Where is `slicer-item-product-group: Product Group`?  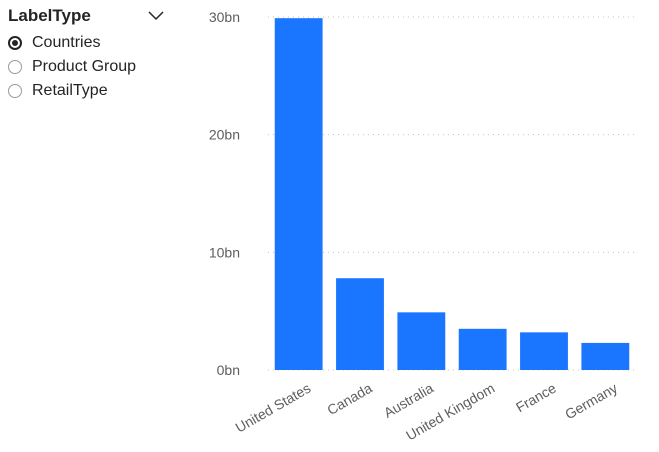 slicer-item-product-group: Product Group is located at coordinates (87, 67).